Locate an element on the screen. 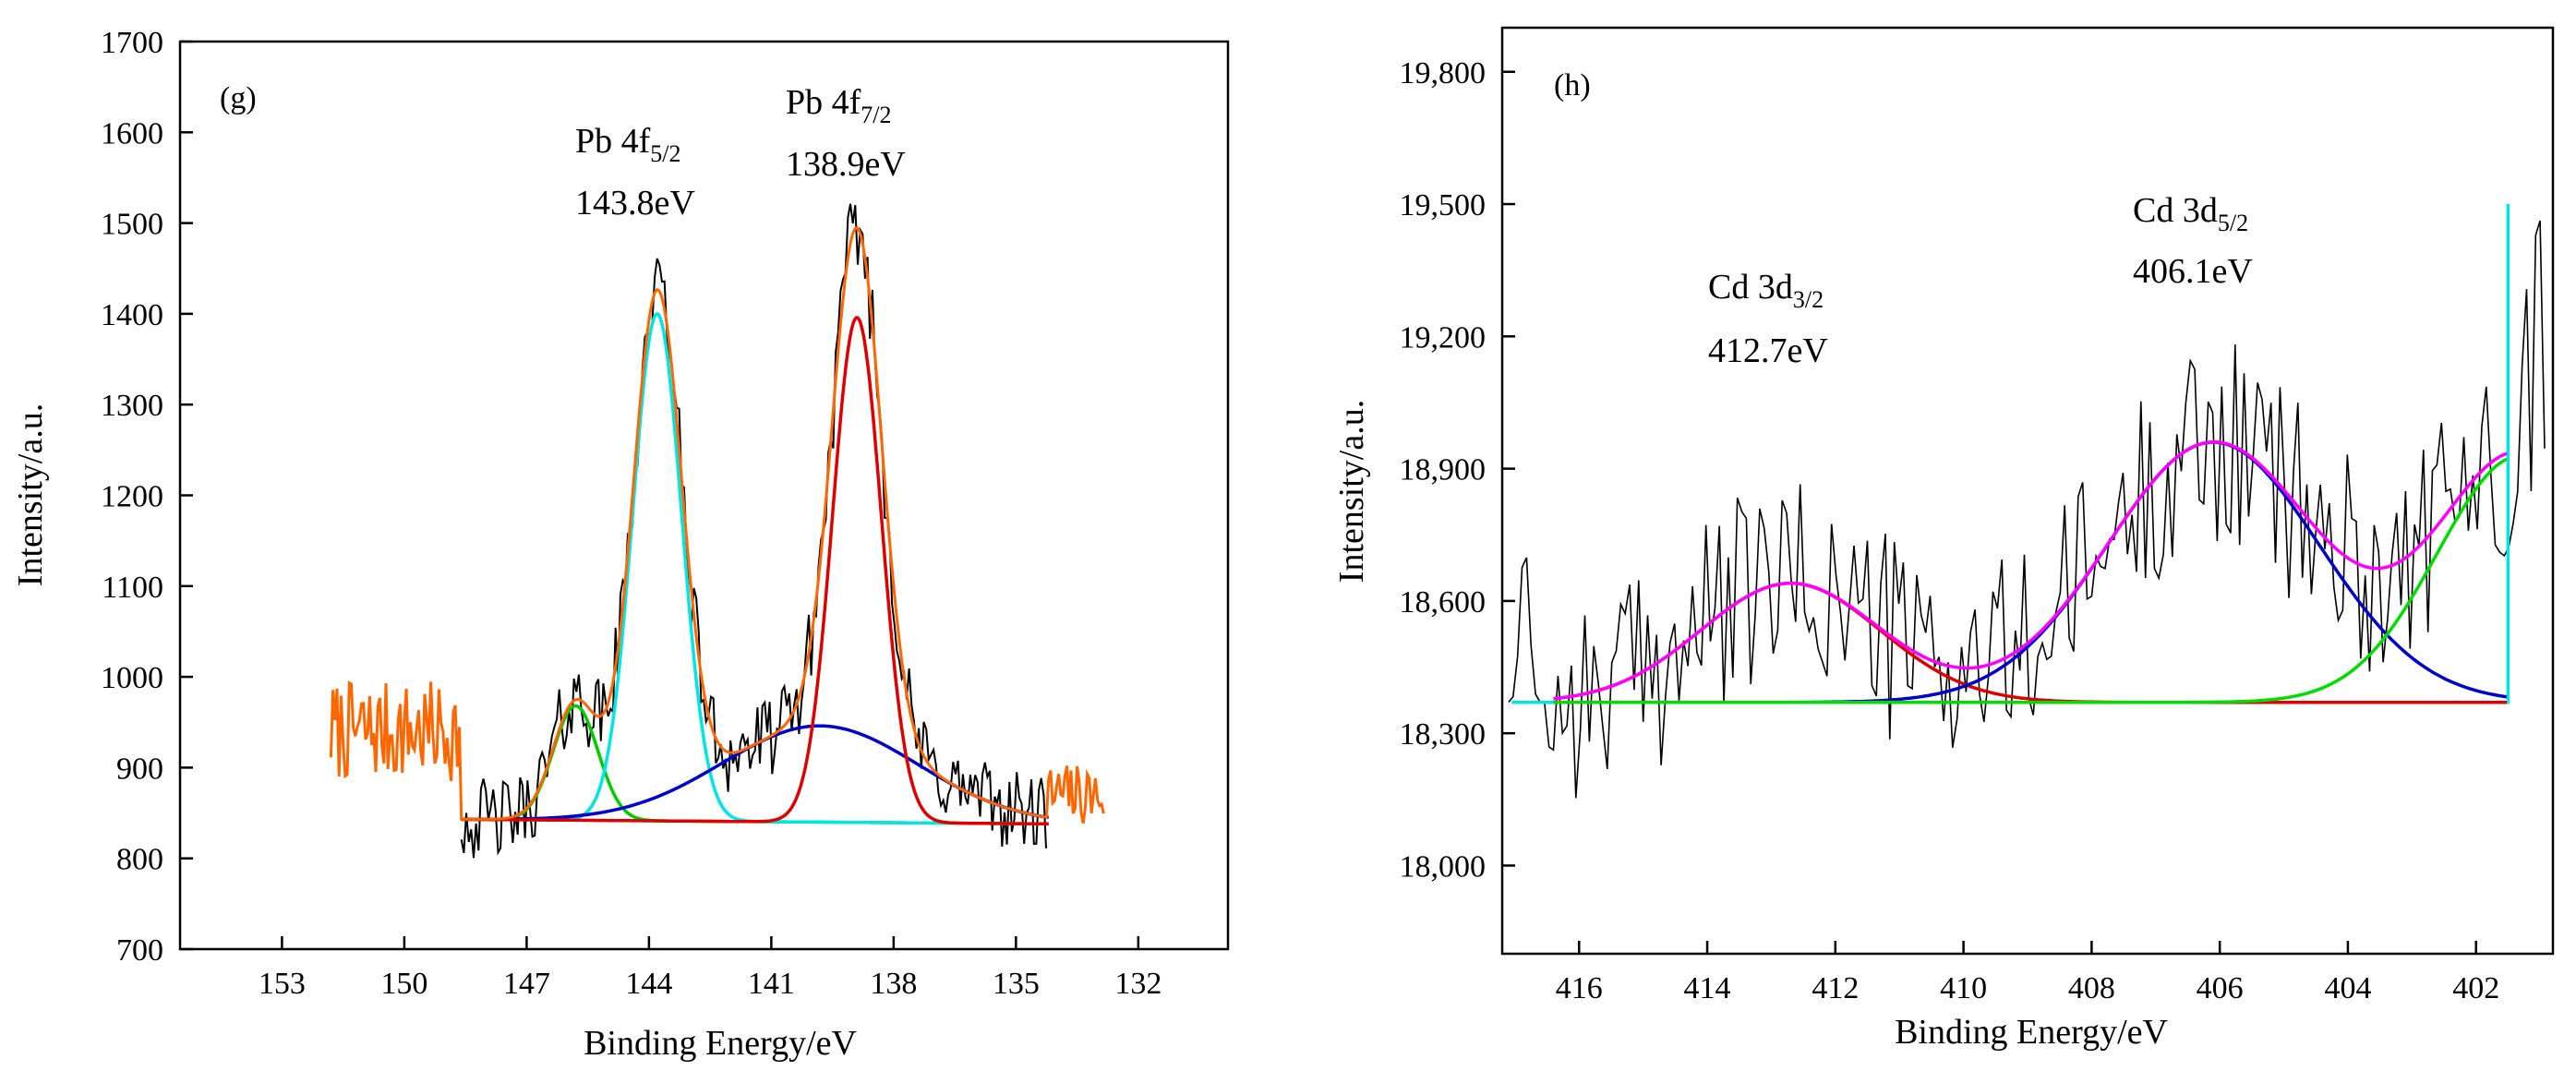  y-axis-title-h: Intensity/a.u. is located at coordinates (1351, 492).